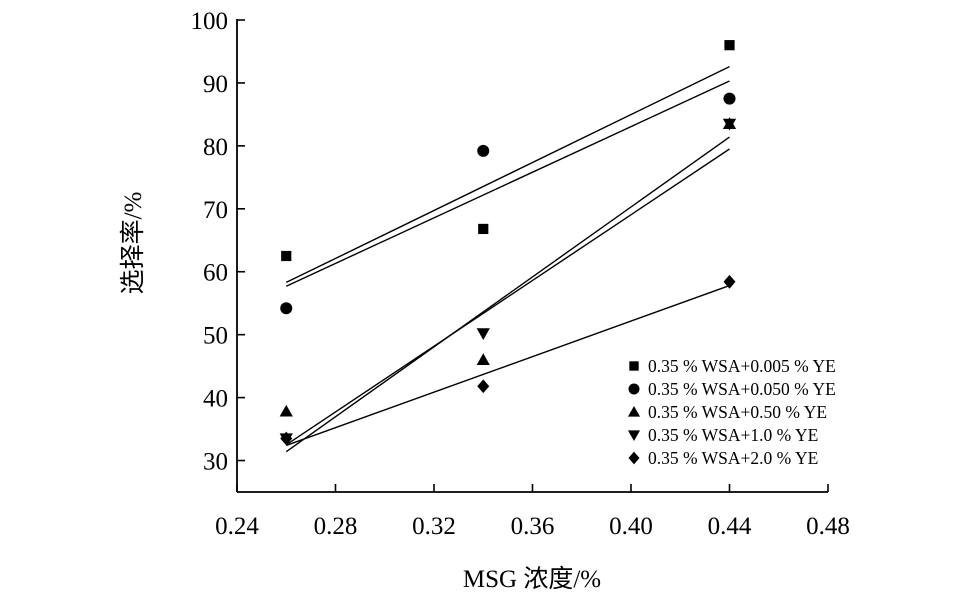 The image size is (958, 603). I want to click on y-tick-label: 30, so click(215, 462).